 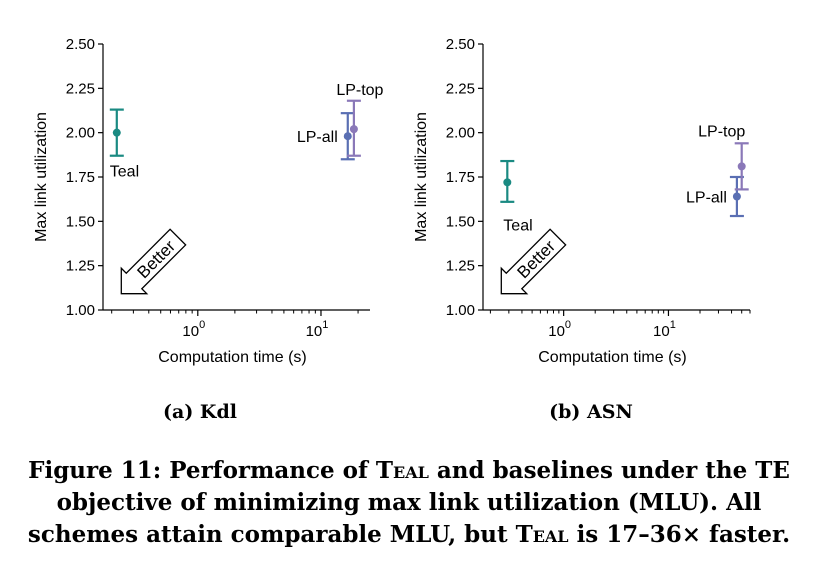 I want to click on caption-lead: Figure 11: Performance of, so click(x=202, y=470).